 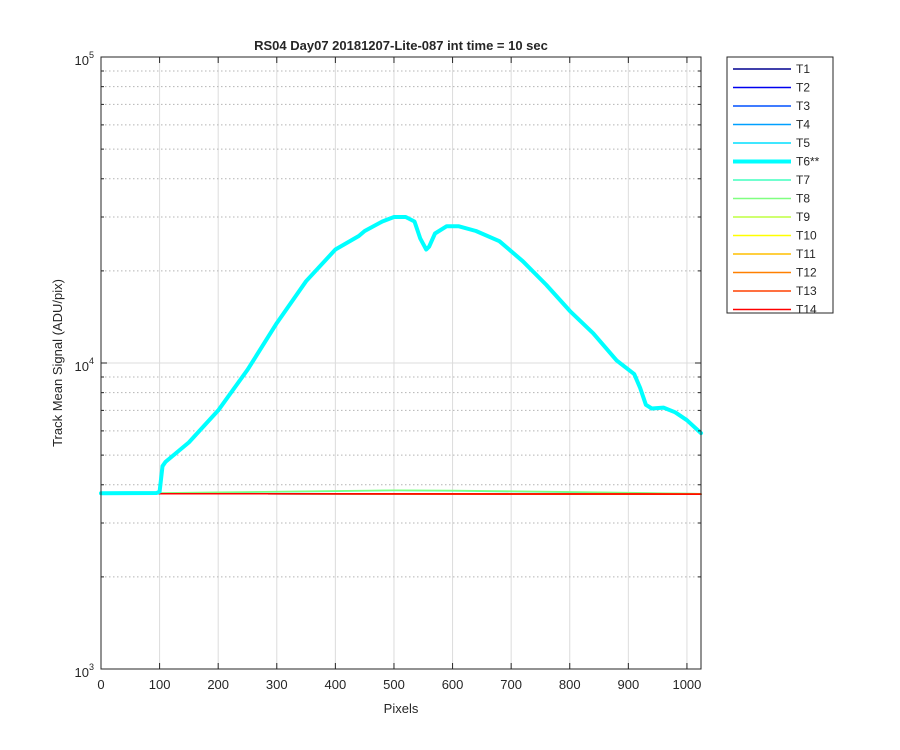 I want to click on x-tick-label: 400, so click(x=336, y=684).